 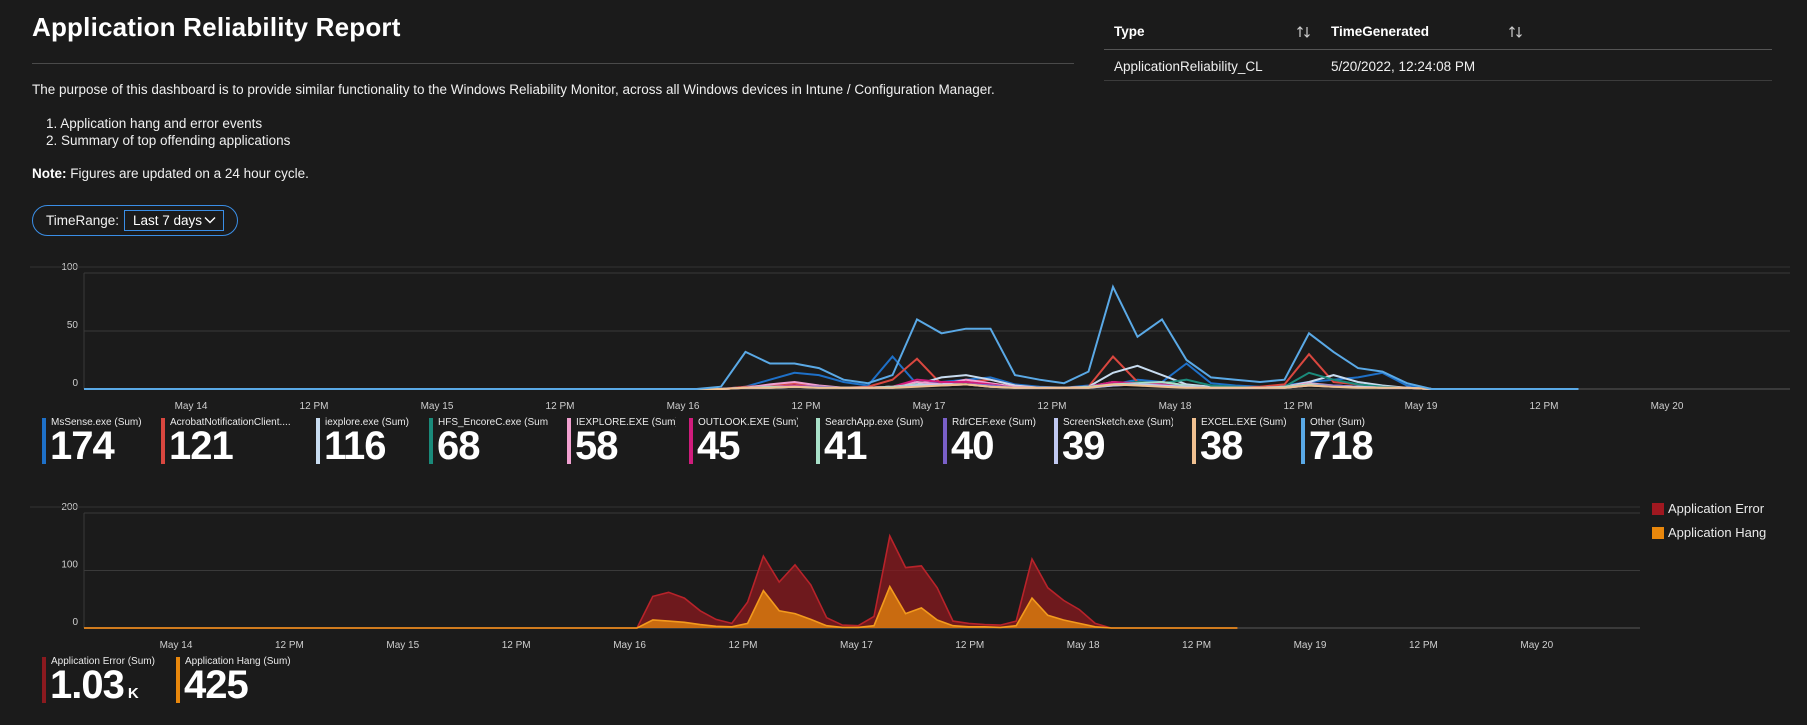 I want to click on page-title: Application Reliability Report, so click(x=216, y=27).